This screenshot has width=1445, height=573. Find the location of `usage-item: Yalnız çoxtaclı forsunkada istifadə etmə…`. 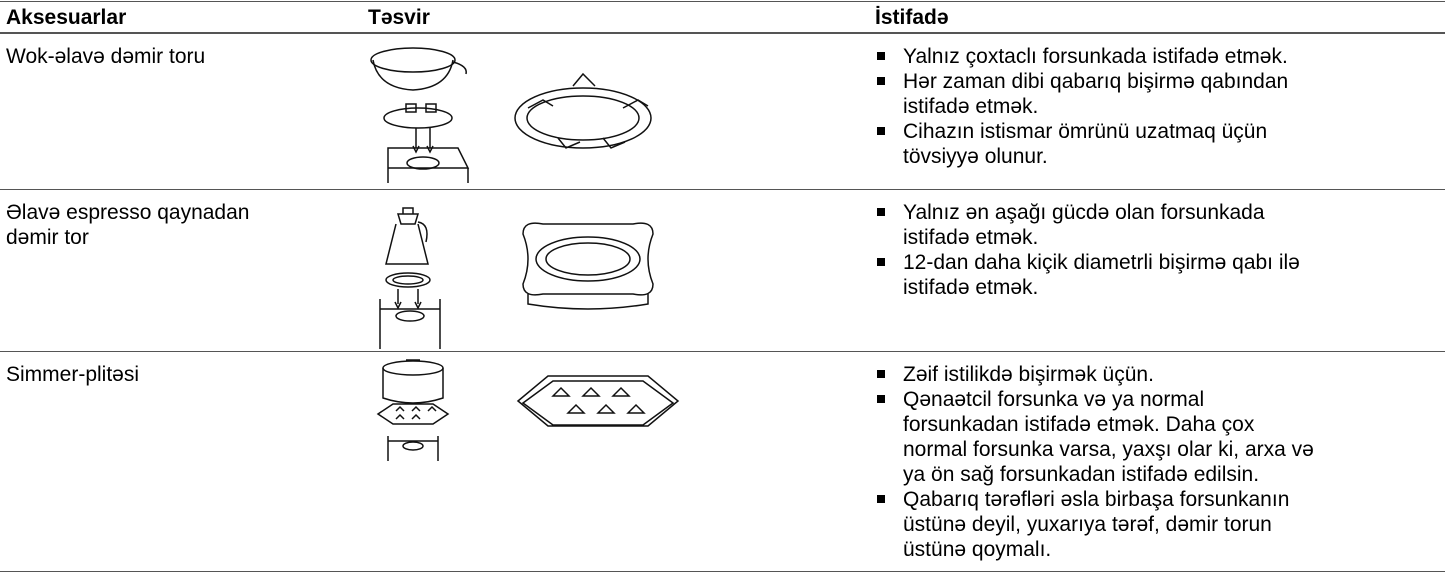

usage-item: Yalnız çoxtaclı forsunkada istifadə etmə… is located at coordinates (1099, 56).